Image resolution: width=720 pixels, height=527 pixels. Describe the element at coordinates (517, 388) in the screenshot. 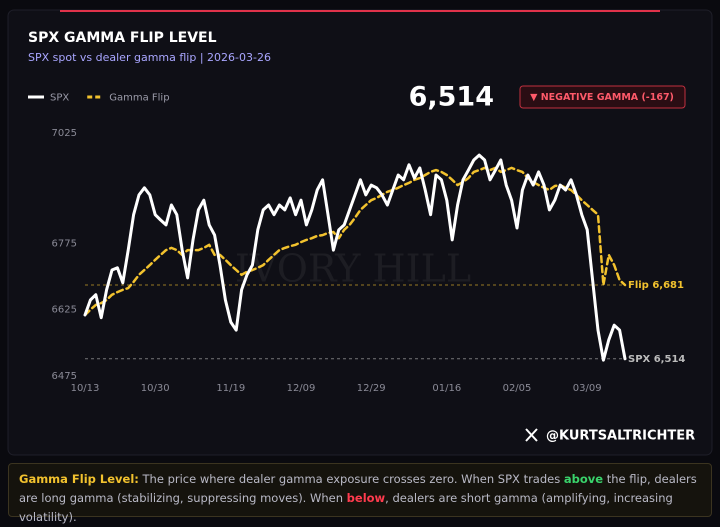

I see `x-tick-label: 02/05` at that location.